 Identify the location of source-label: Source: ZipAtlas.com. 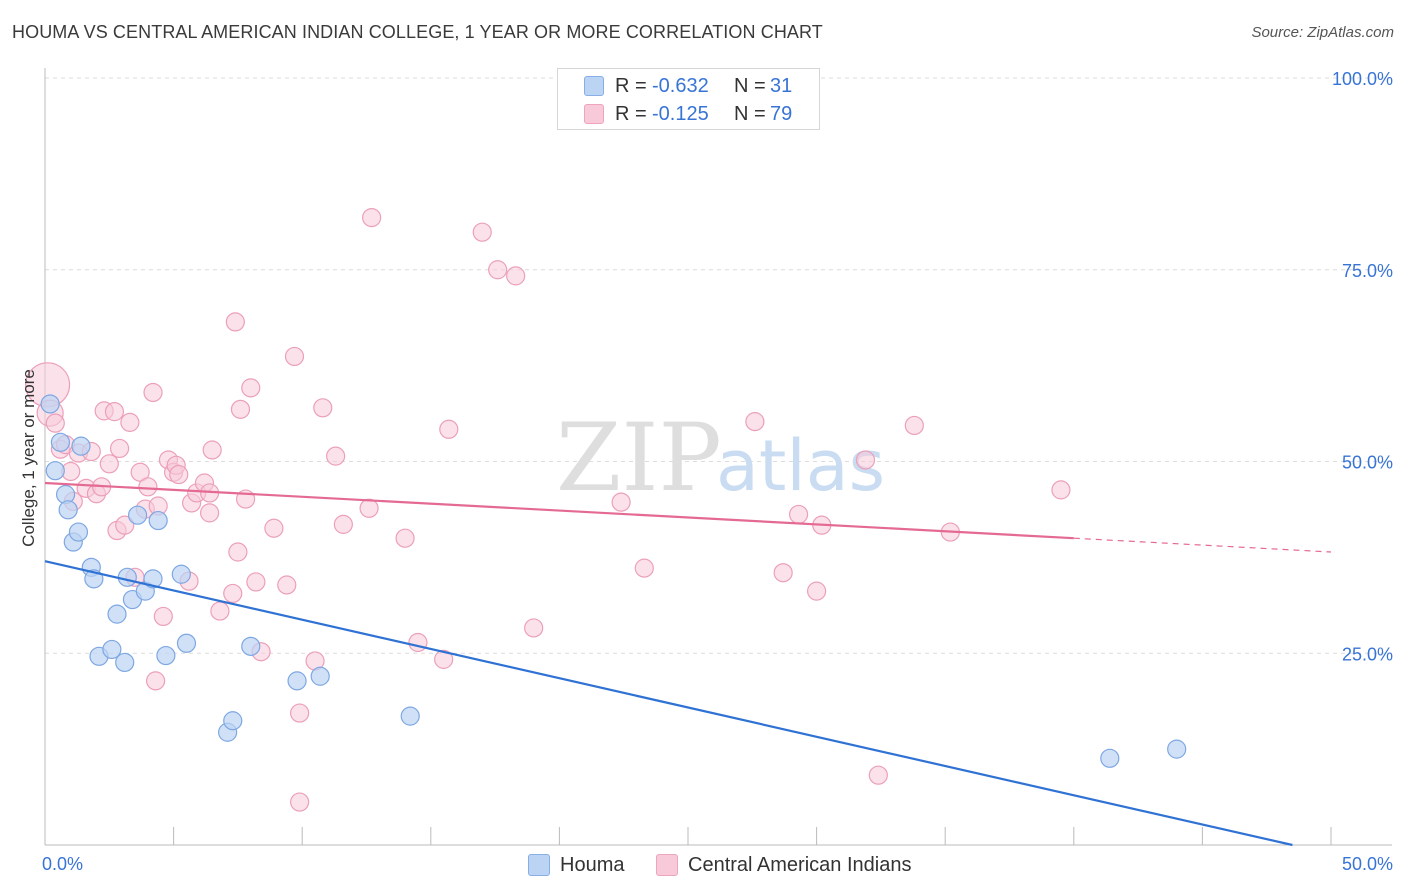
(1322, 32).